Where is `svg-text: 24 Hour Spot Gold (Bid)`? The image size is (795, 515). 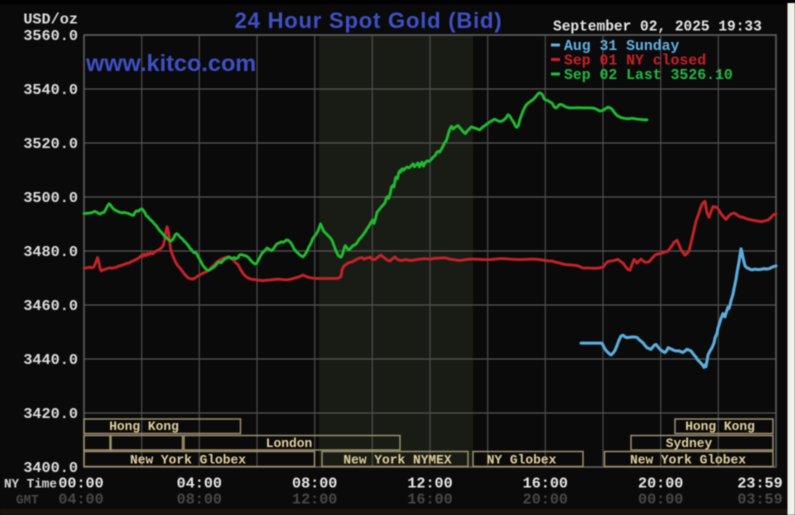 svg-text: 24 Hour Spot Gold (Bid) is located at coordinates (369, 20).